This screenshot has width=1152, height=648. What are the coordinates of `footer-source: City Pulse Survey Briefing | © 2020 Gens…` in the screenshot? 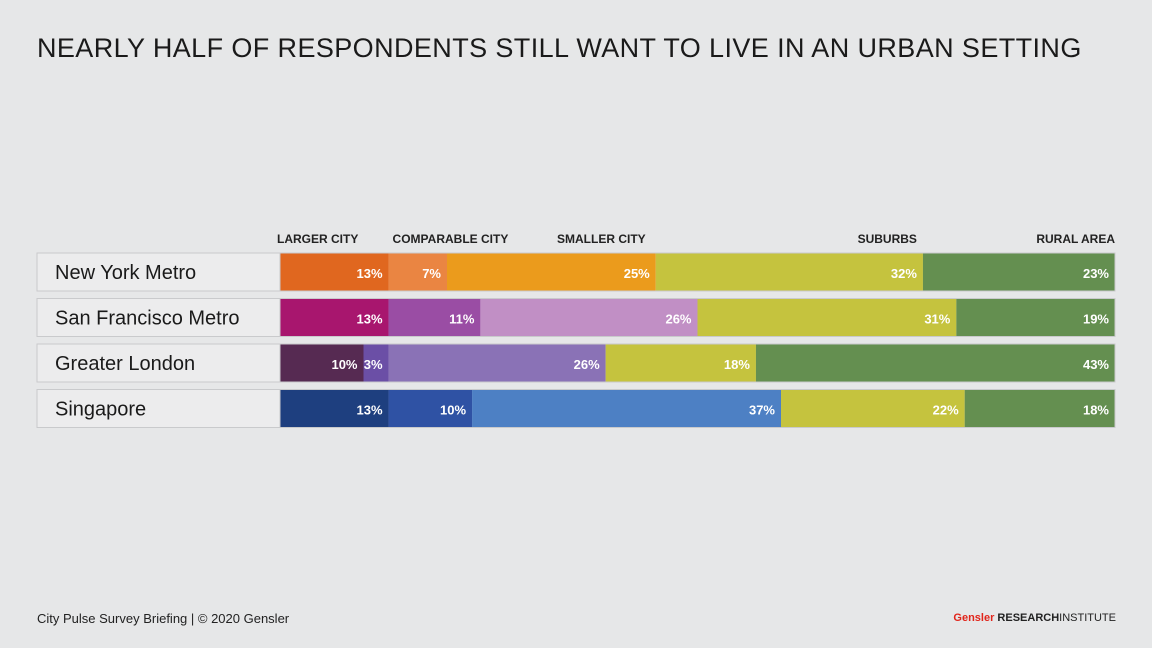 It's located at (163, 618).